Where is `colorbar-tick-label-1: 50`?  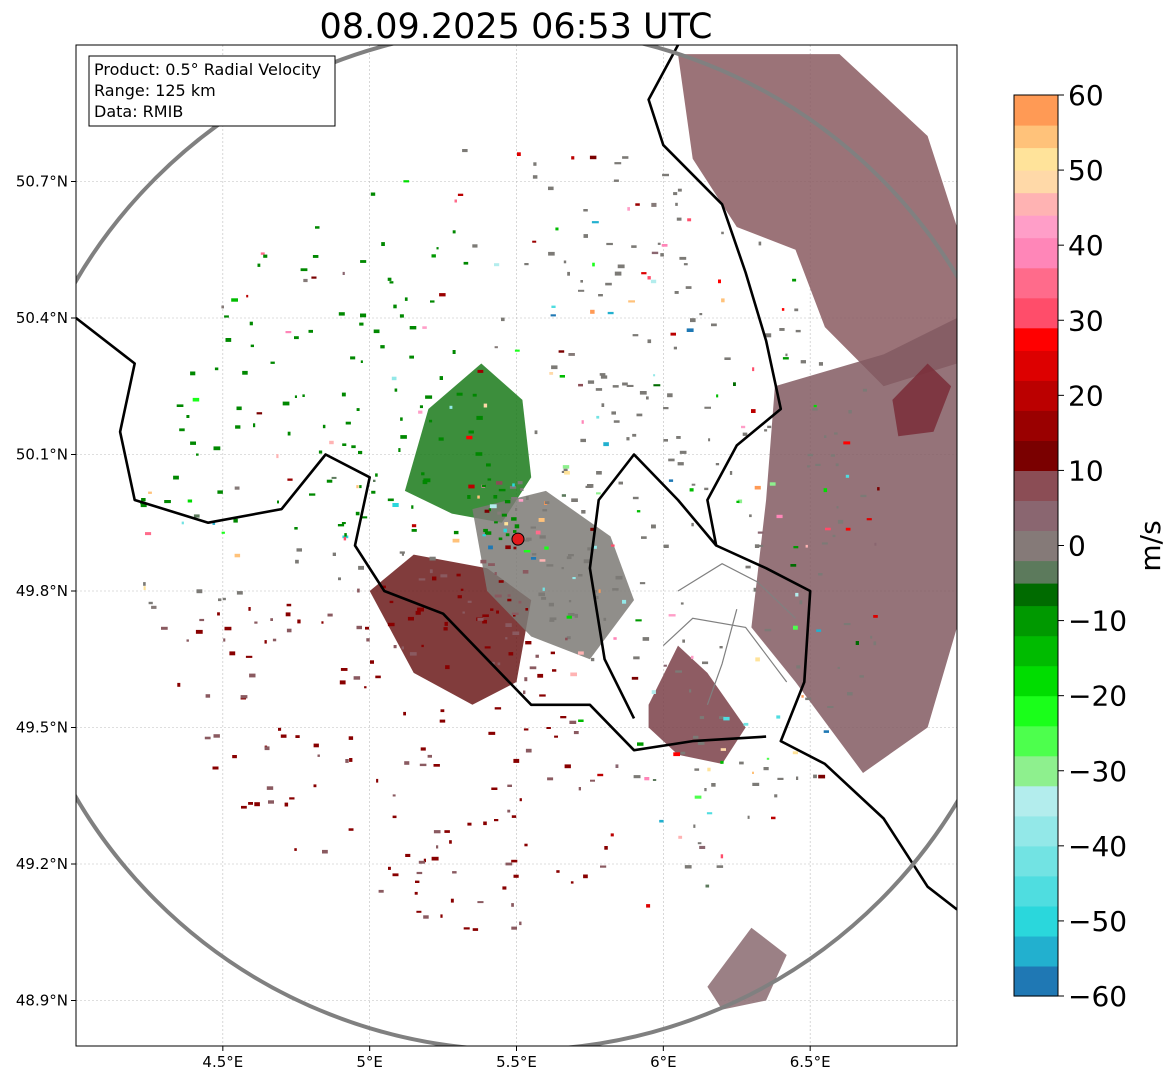 colorbar-tick-label-1: 50 is located at coordinates (1086, 170).